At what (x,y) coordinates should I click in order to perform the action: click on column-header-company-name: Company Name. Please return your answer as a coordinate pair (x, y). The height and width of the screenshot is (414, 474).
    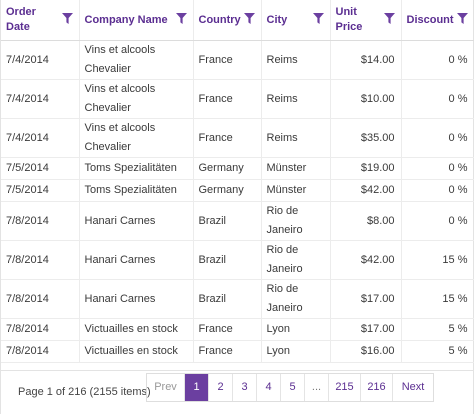
    Looking at the image, I should click on (136, 20).